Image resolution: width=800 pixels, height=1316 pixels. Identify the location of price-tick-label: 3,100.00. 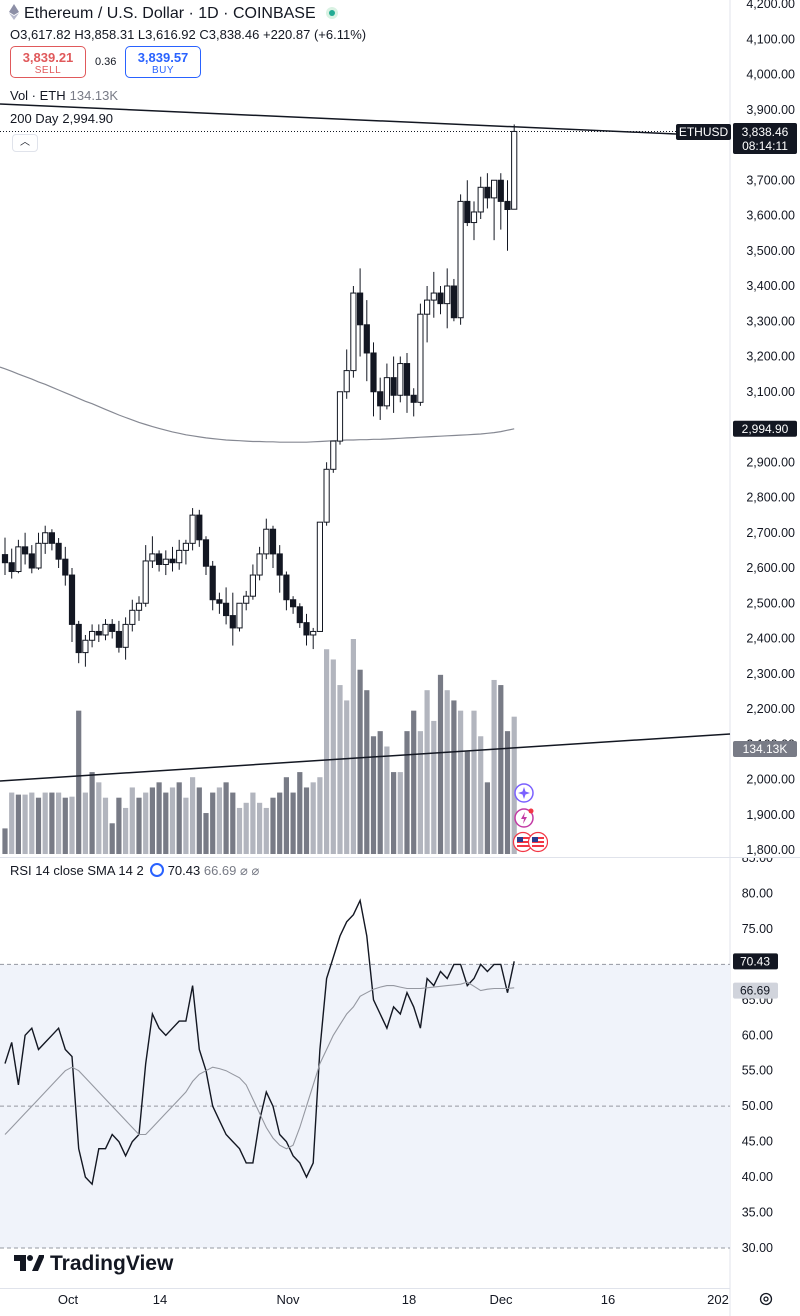
(770, 392).